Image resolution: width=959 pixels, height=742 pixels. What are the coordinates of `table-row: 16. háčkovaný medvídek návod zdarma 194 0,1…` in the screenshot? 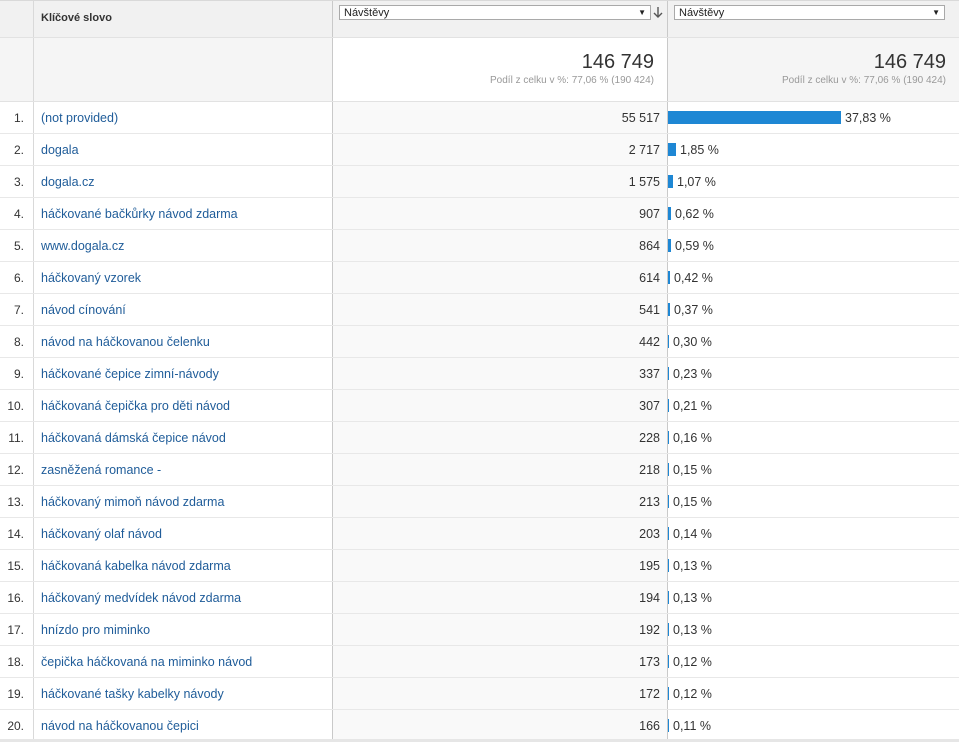 It's located at (479, 598).